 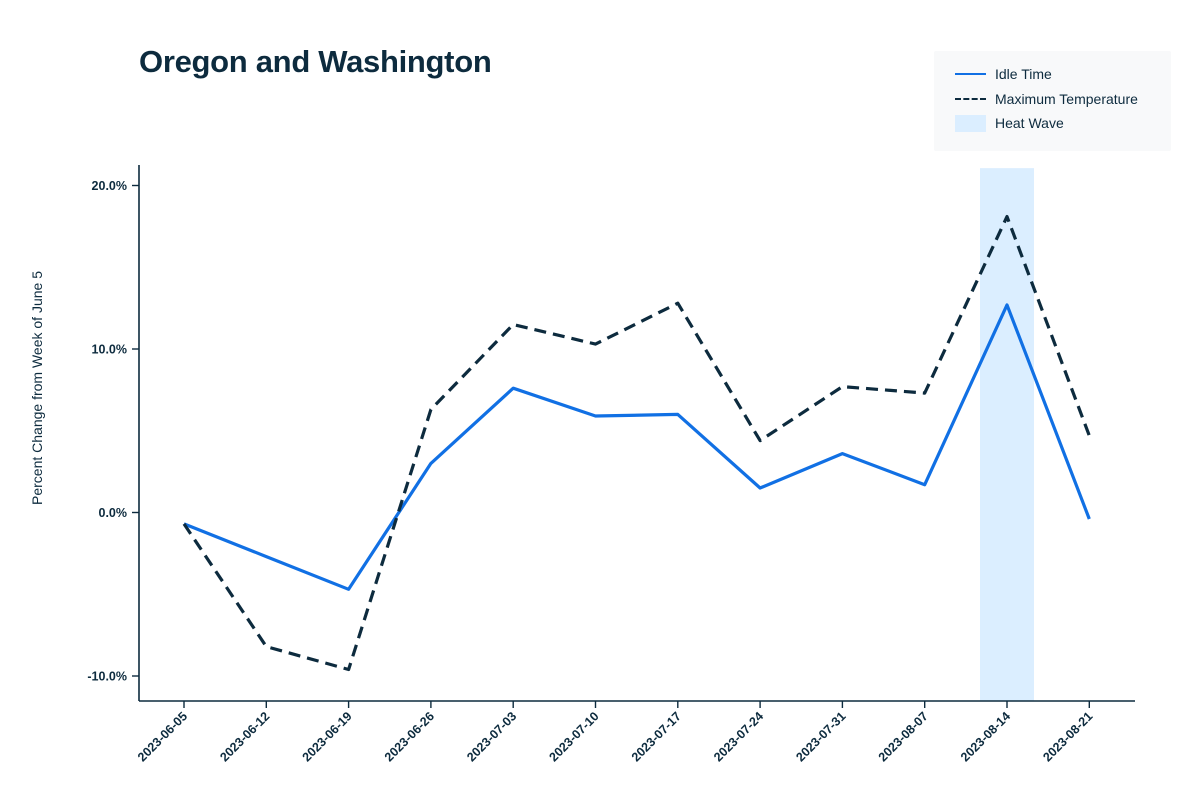 I want to click on legend: Idle Time Maximum Temperature Heat Wave, so click(x=1052, y=101).